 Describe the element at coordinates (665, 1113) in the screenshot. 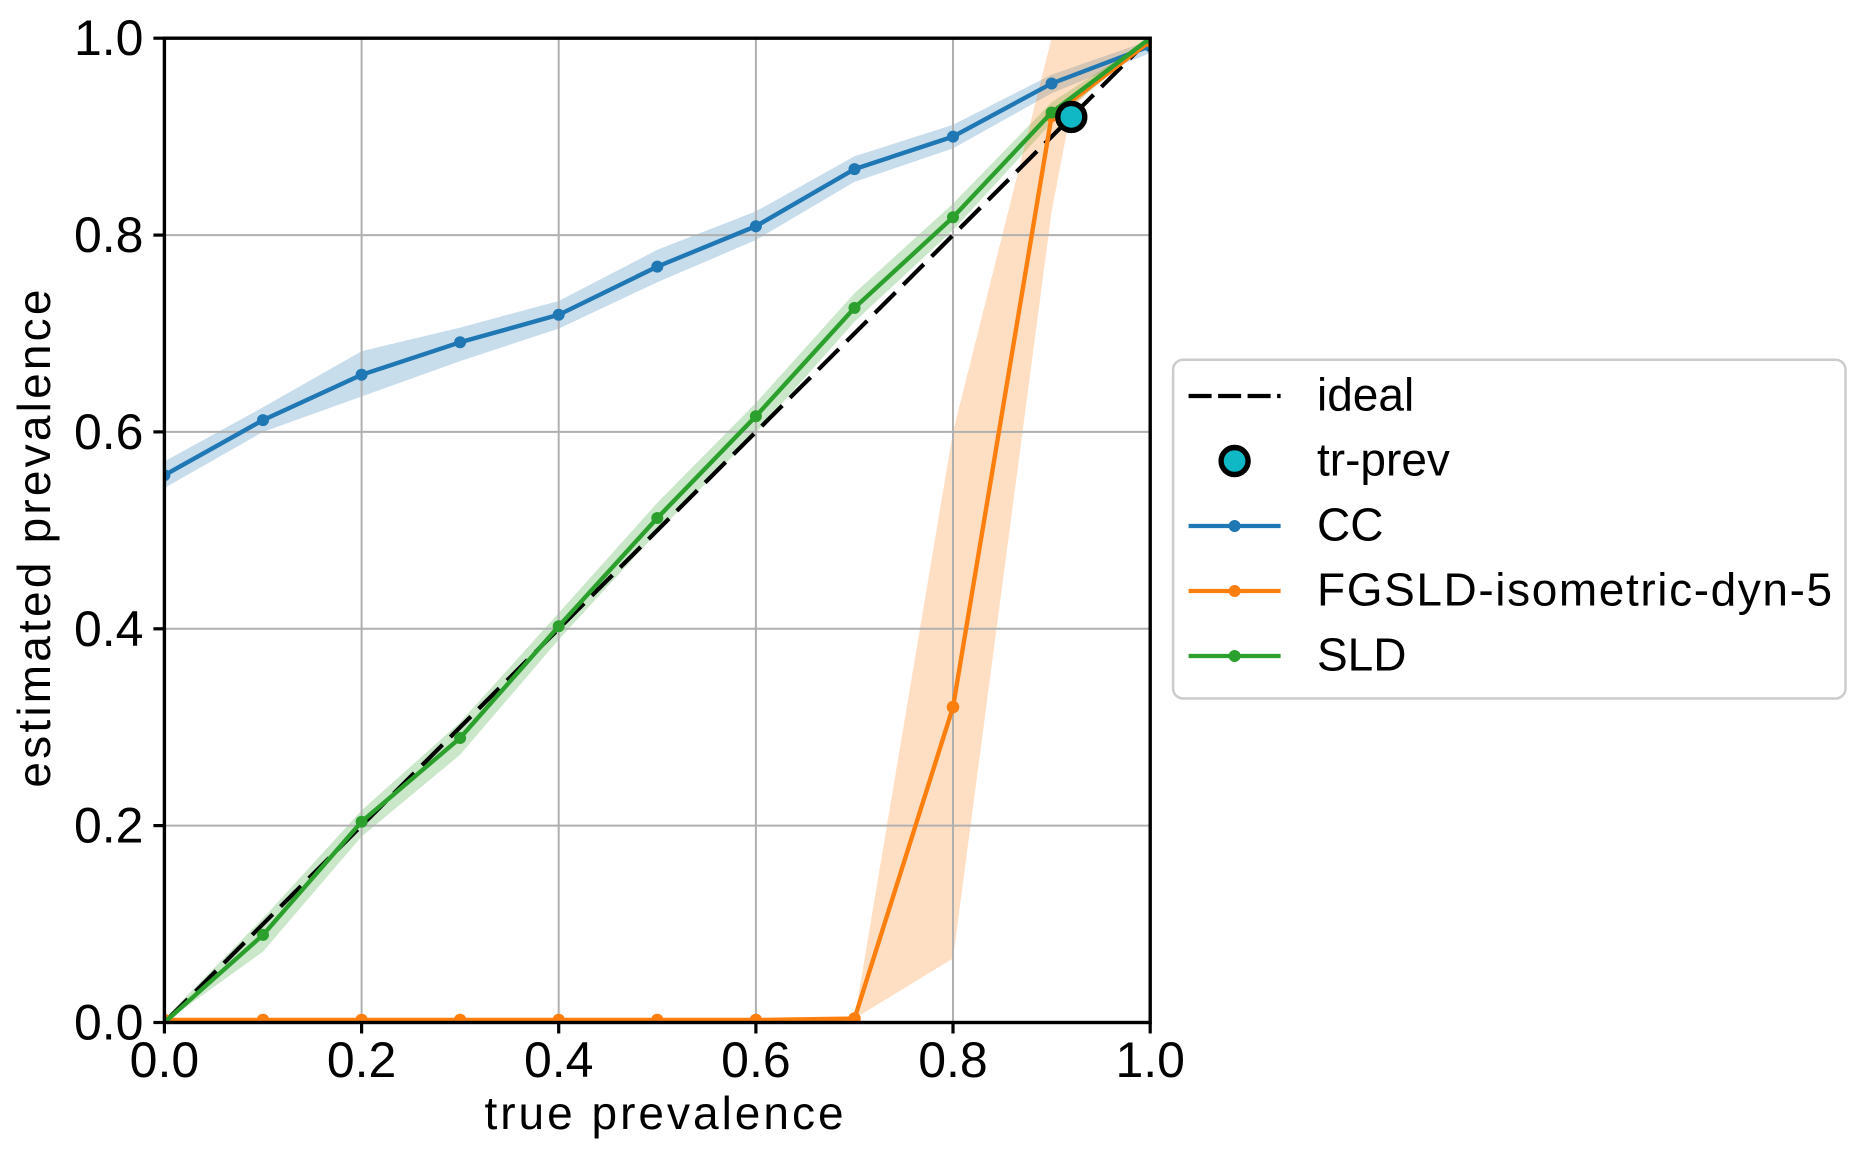

I see `svg-text: true prevalence` at that location.